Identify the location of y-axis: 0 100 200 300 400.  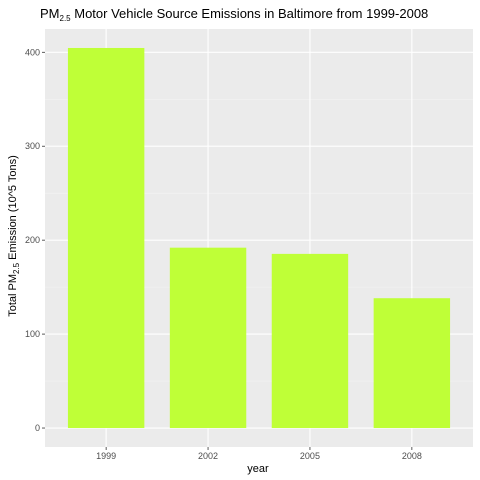
(35, 240).